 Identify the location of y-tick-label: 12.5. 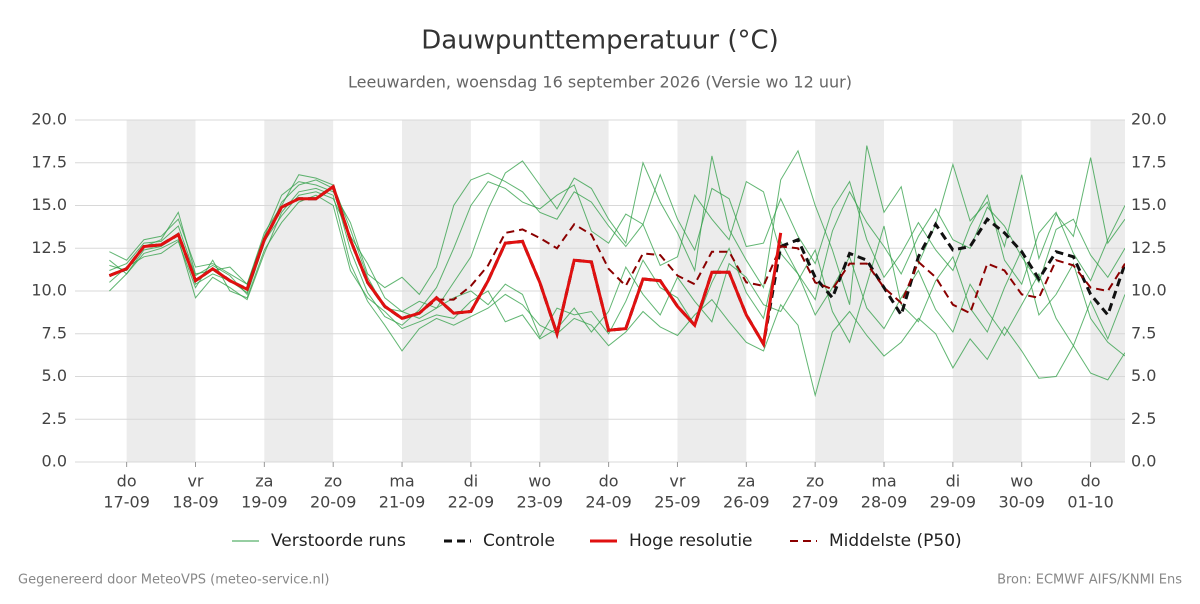
(49, 247).